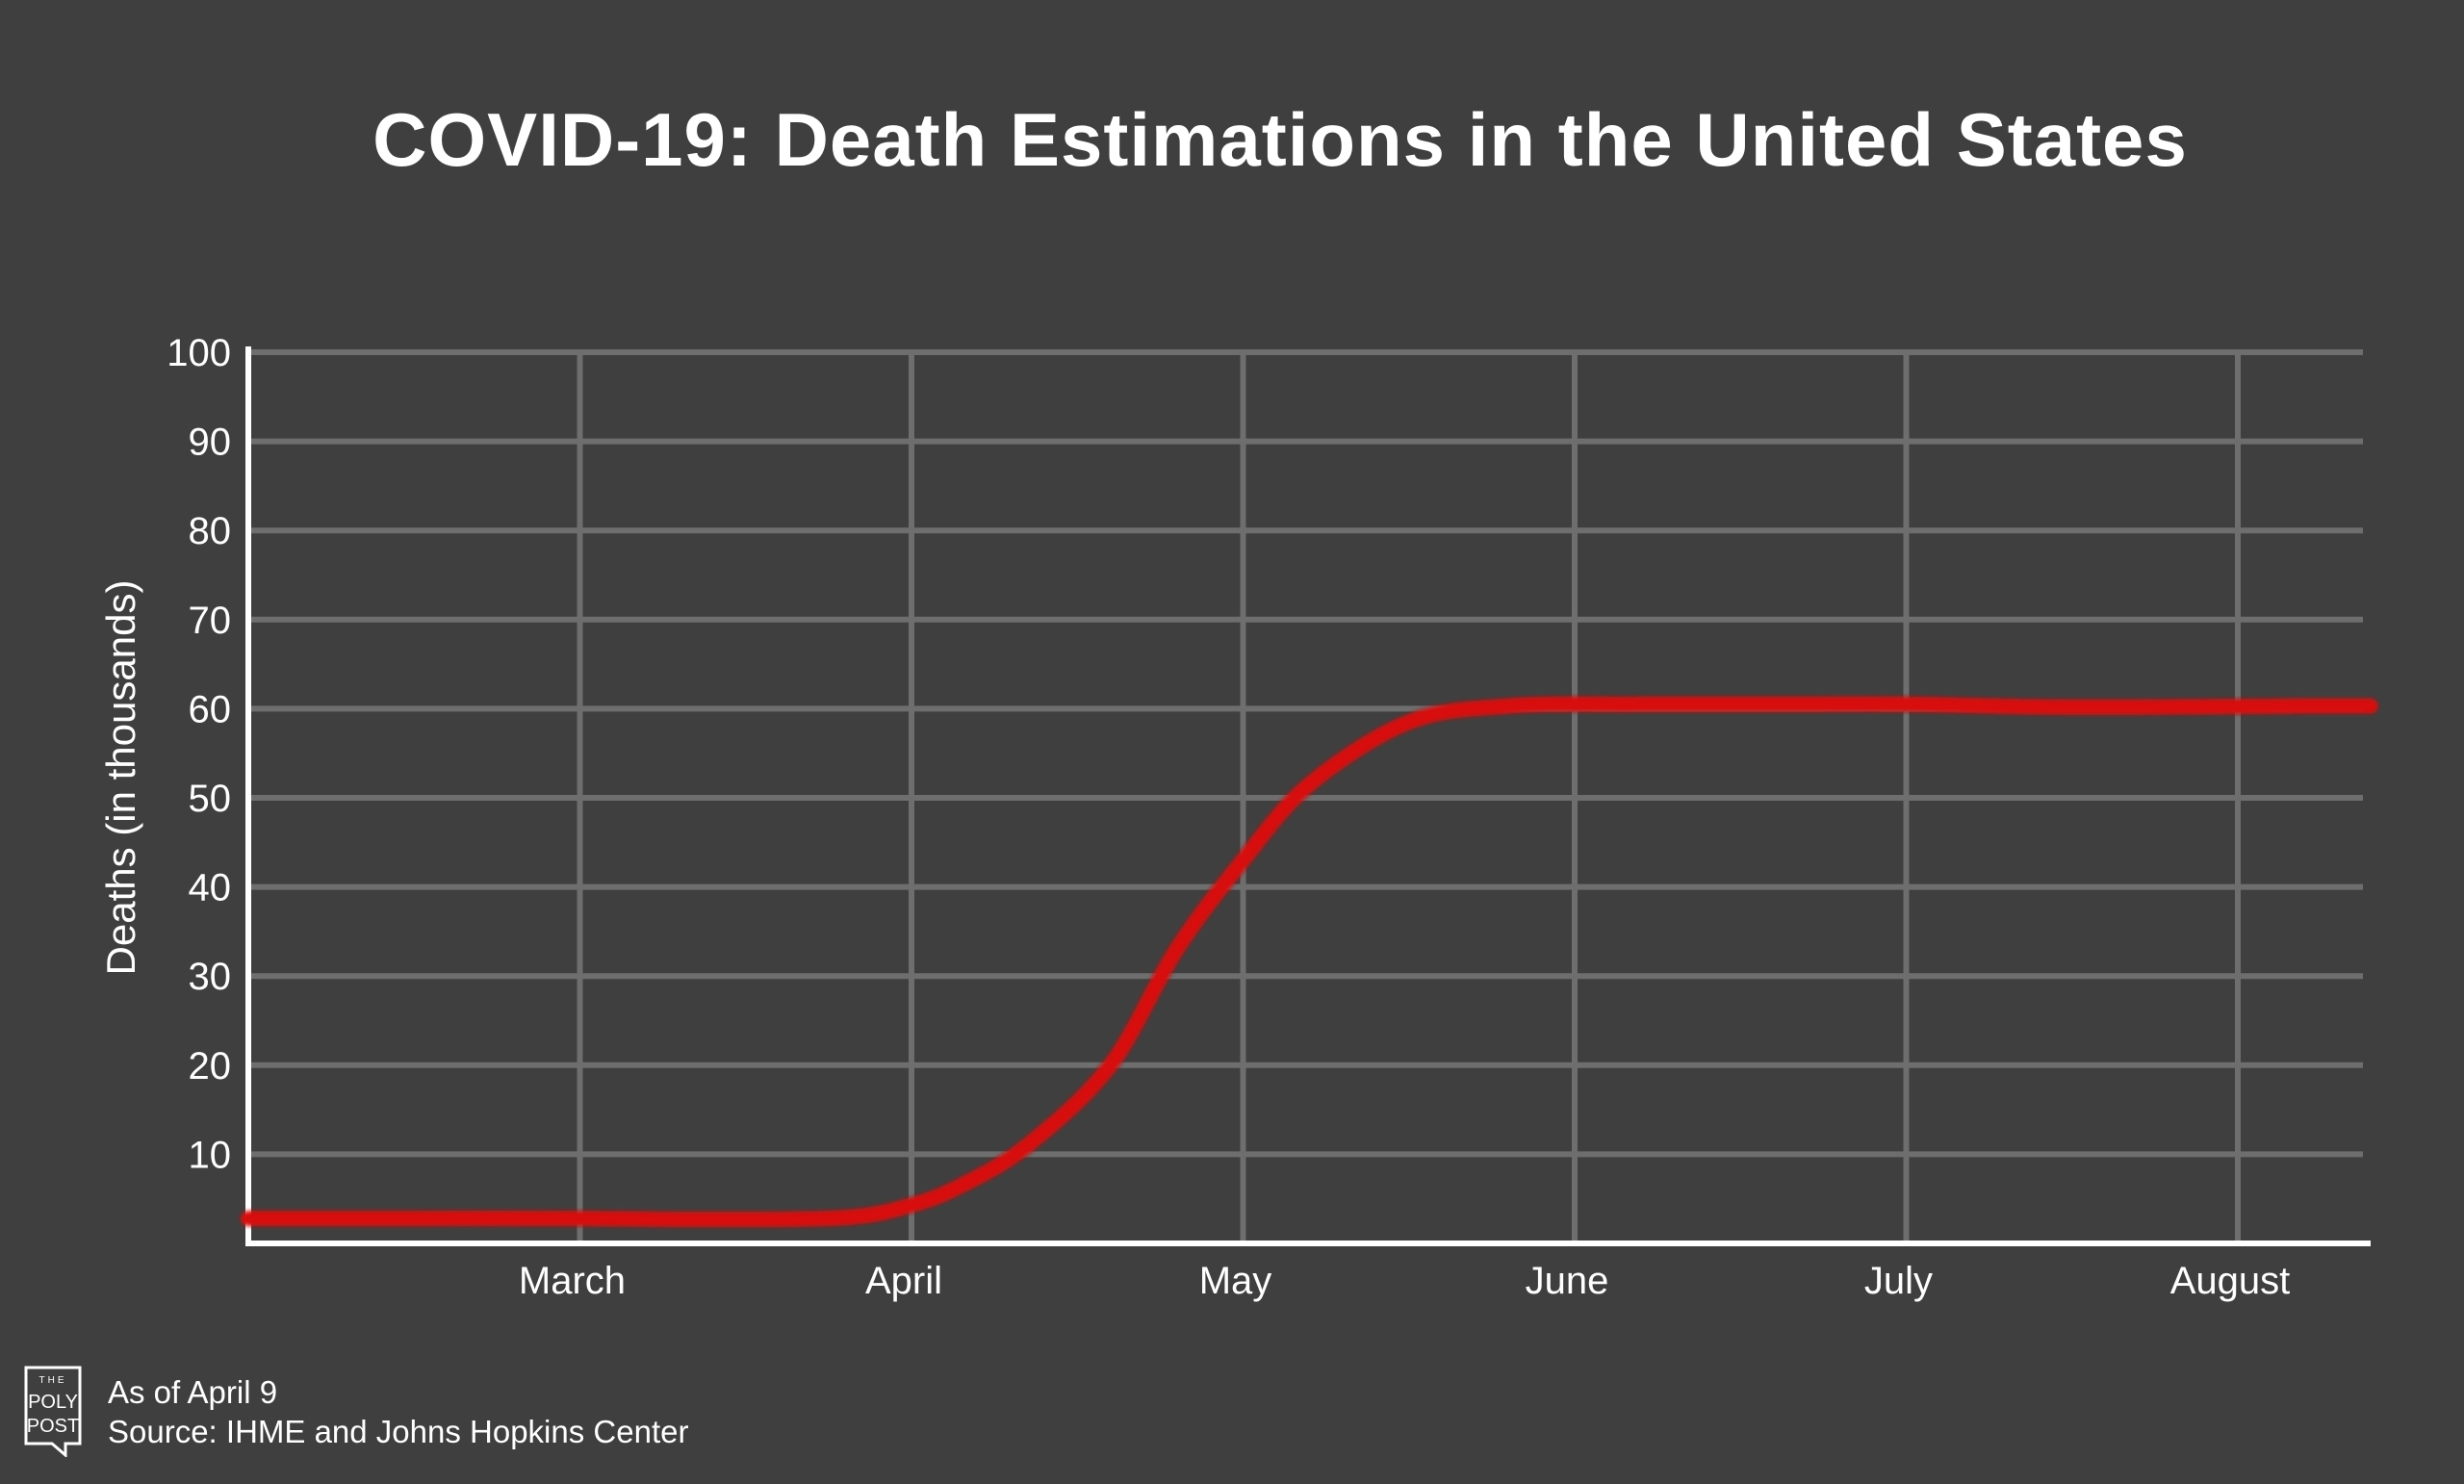  Describe the element at coordinates (210, 621) in the screenshot. I see `y-tick-label-70: 70` at that location.